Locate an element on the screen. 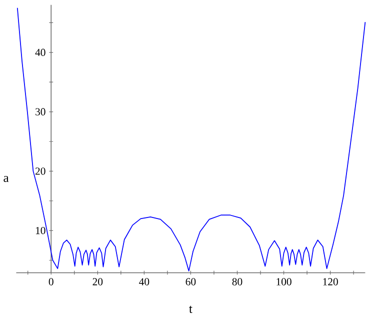  y-tick-label: 20 is located at coordinates (40, 171).